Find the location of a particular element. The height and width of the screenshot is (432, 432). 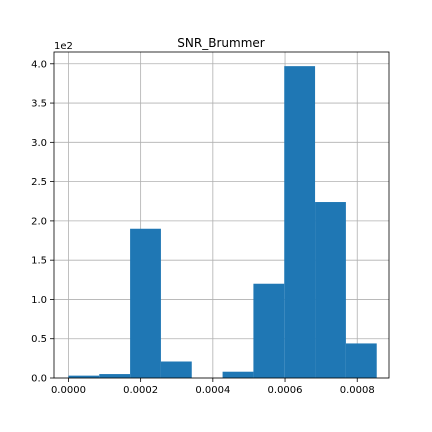

chart-title: SNR_Brummer is located at coordinates (220, 43).